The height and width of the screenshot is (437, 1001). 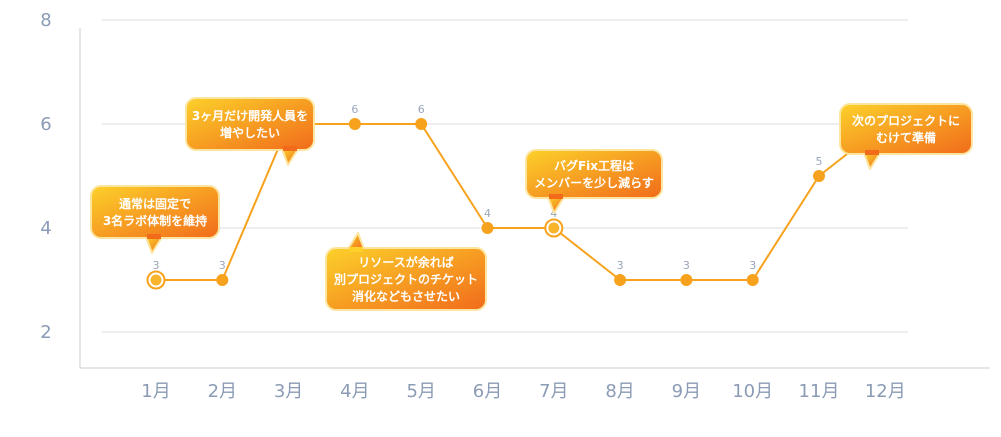 What do you see at coordinates (155, 391) in the screenshot?
I see `x-tick-label: 1月` at bounding box center [155, 391].